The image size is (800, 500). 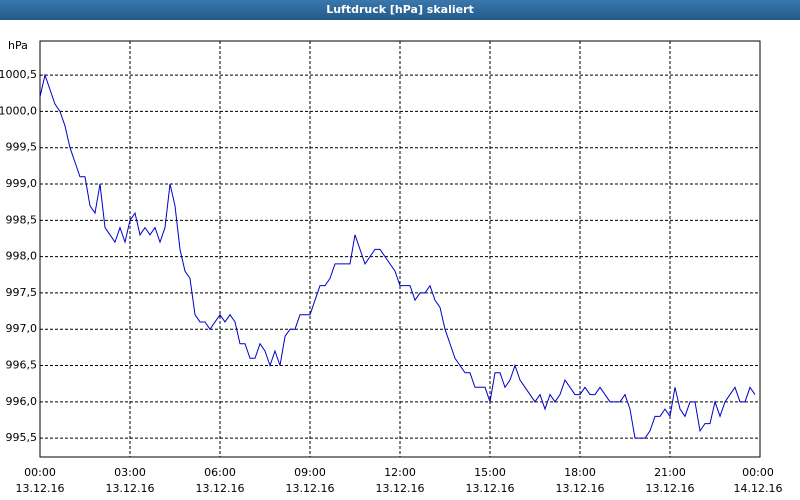 What do you see at coordinates (22, 256) in the screenshot?
I see `y-tick-label: 998,0` at bounding box center [22, 256].